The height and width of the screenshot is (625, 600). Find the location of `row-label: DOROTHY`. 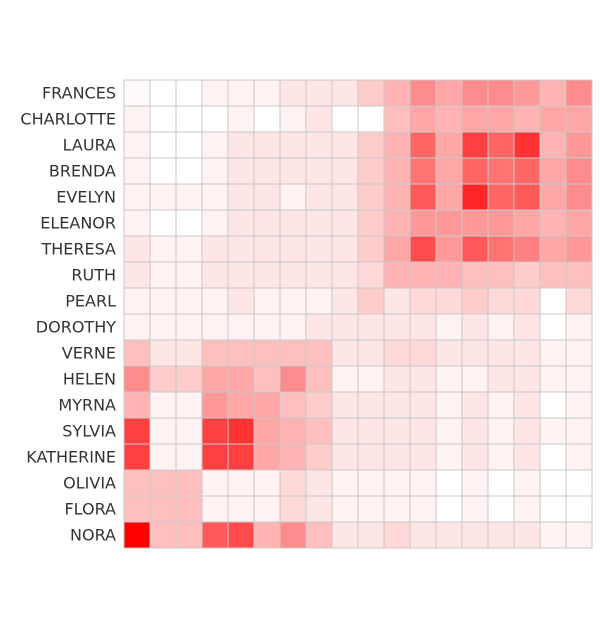

row-label: DOROTHY is located at coordinates (76, 327).